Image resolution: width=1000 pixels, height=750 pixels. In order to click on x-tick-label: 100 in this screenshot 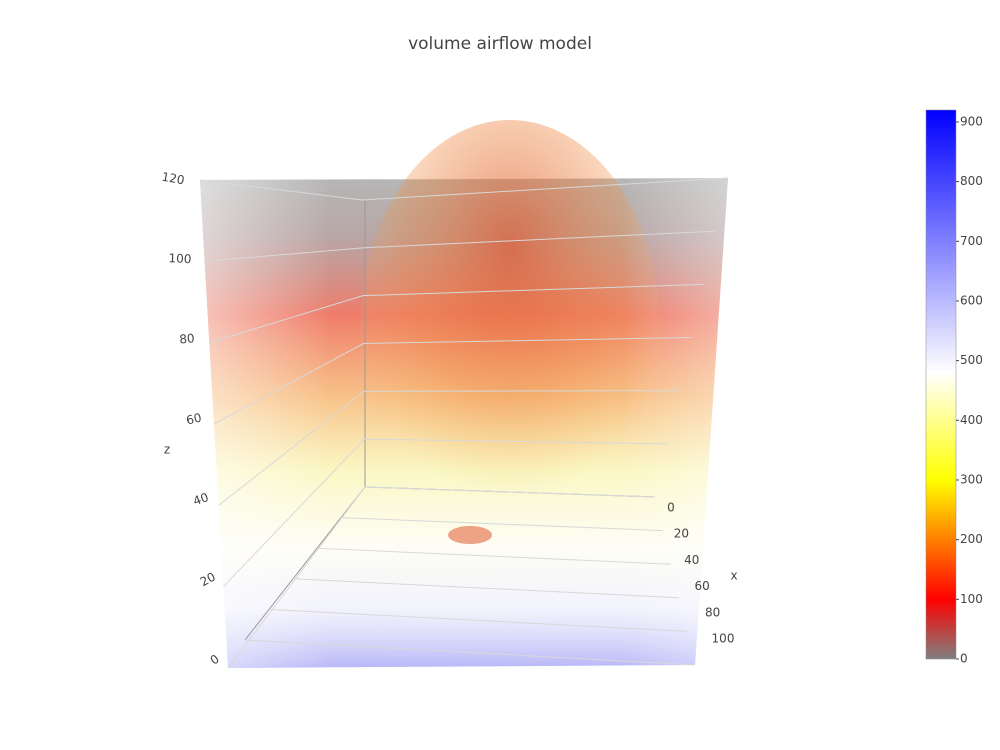, I will do `click(723, 639)`.